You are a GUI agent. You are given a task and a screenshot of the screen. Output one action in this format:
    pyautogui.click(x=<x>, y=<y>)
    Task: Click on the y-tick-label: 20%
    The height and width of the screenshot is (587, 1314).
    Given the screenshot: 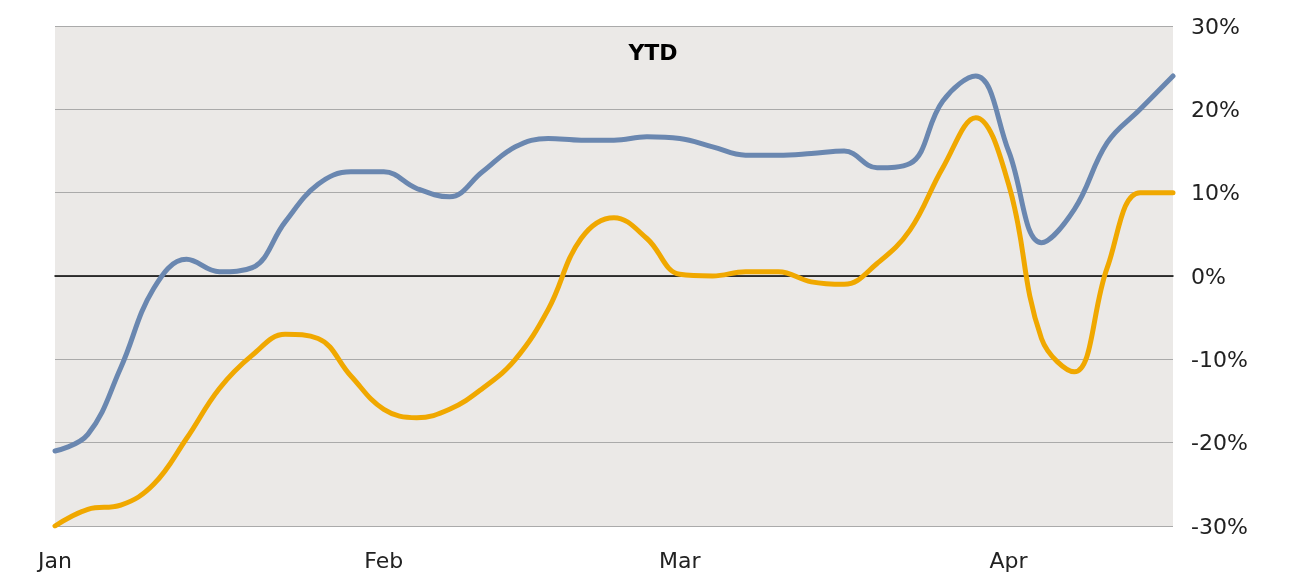 What is the action you would take?
    pyautogui.click(x=1215, y=109)
    